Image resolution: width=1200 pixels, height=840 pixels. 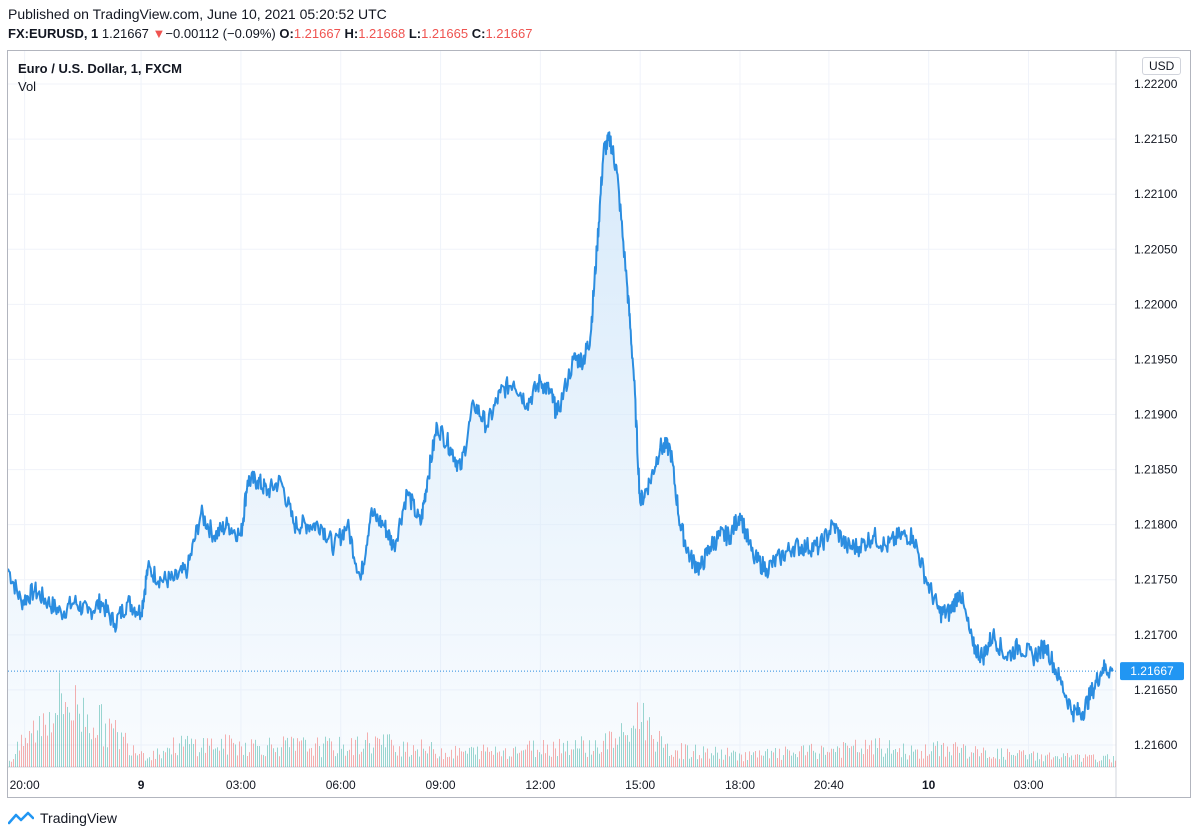 What do you see at coordinates (441, 785) in the screenshot?
I see `x-tick-label: 09:00` at bounding box center [441, 785].